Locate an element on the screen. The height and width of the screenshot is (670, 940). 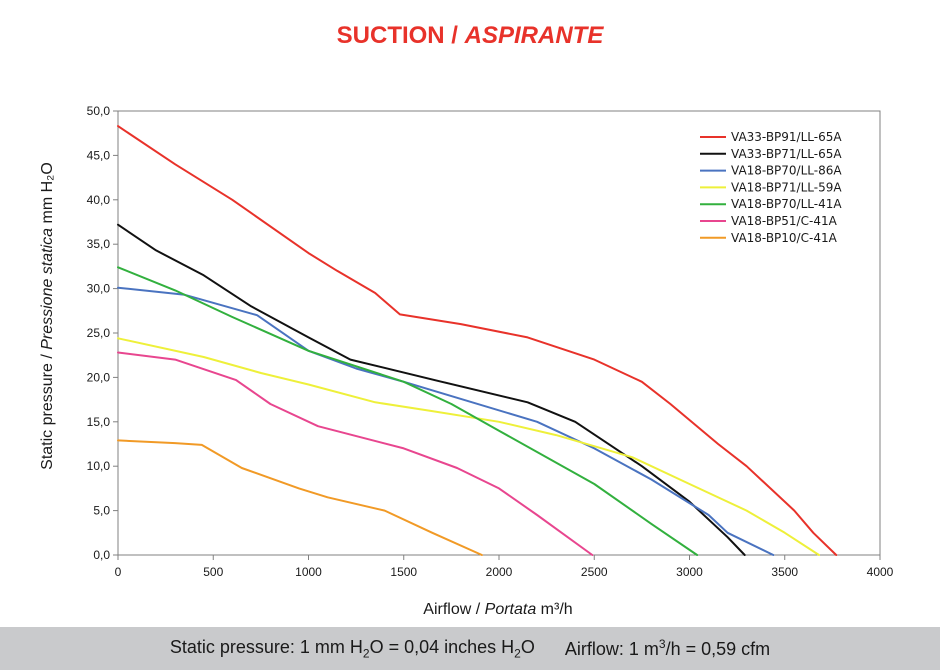
airflow-conversion: Airflow: 1 m3/h = 0,59 cfm is located at coordinates (667, 648).